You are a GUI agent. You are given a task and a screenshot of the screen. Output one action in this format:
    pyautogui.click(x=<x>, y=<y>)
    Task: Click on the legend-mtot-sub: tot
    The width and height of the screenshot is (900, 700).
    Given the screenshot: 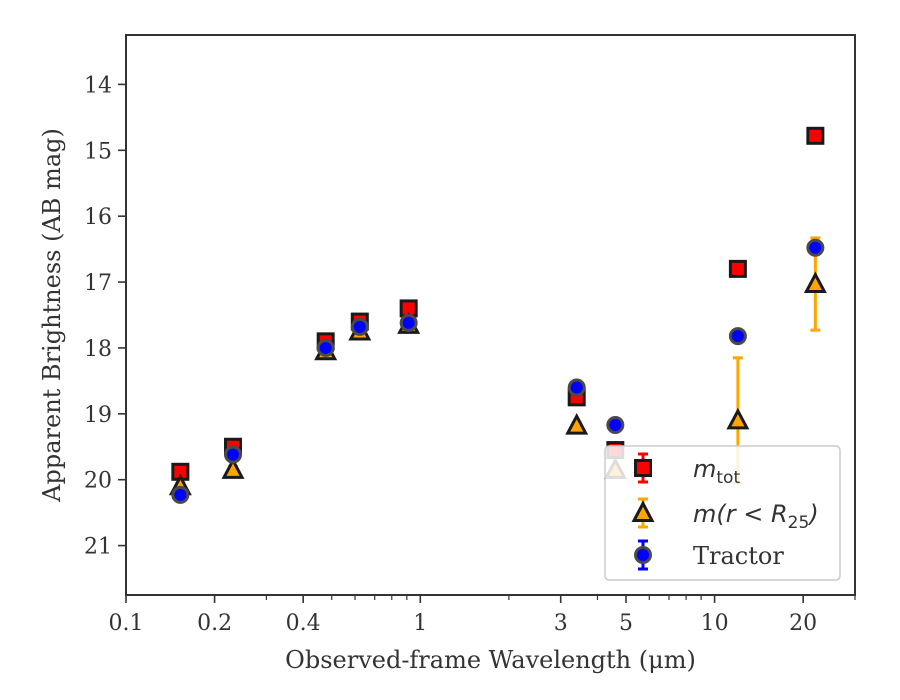 What is the action you would take?
    pyautogui.click(x=728, y=478)
    